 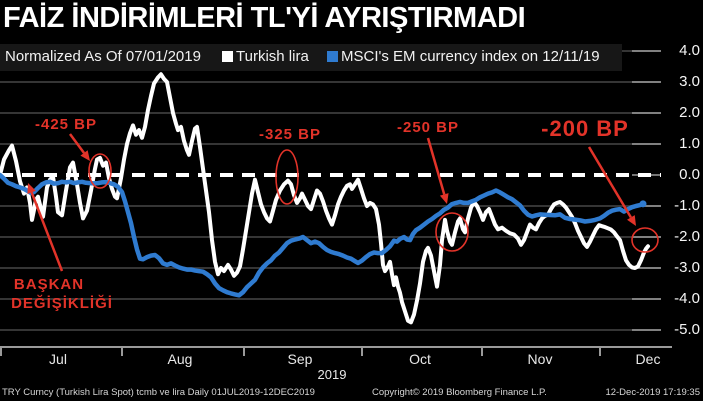 I want to click on annotation-text: -200 BP, so click(x=585, y=128).